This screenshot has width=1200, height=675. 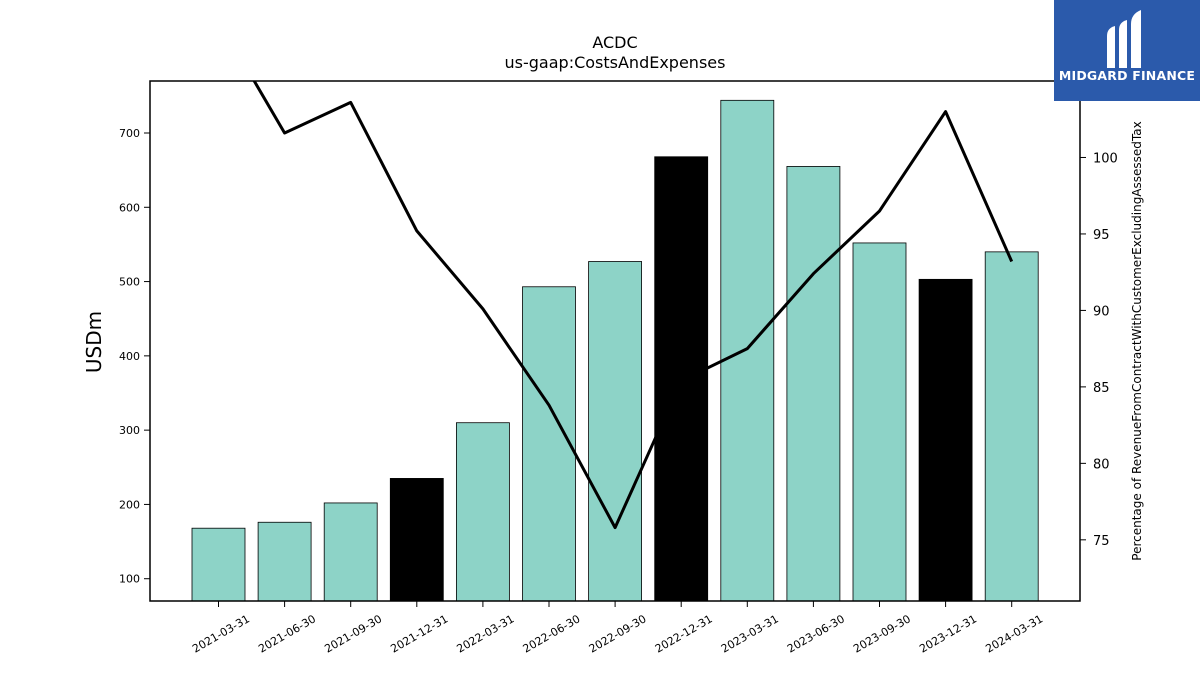 I want to click on x-tick-label: 2022-06-30, so click(x=552, y=633).